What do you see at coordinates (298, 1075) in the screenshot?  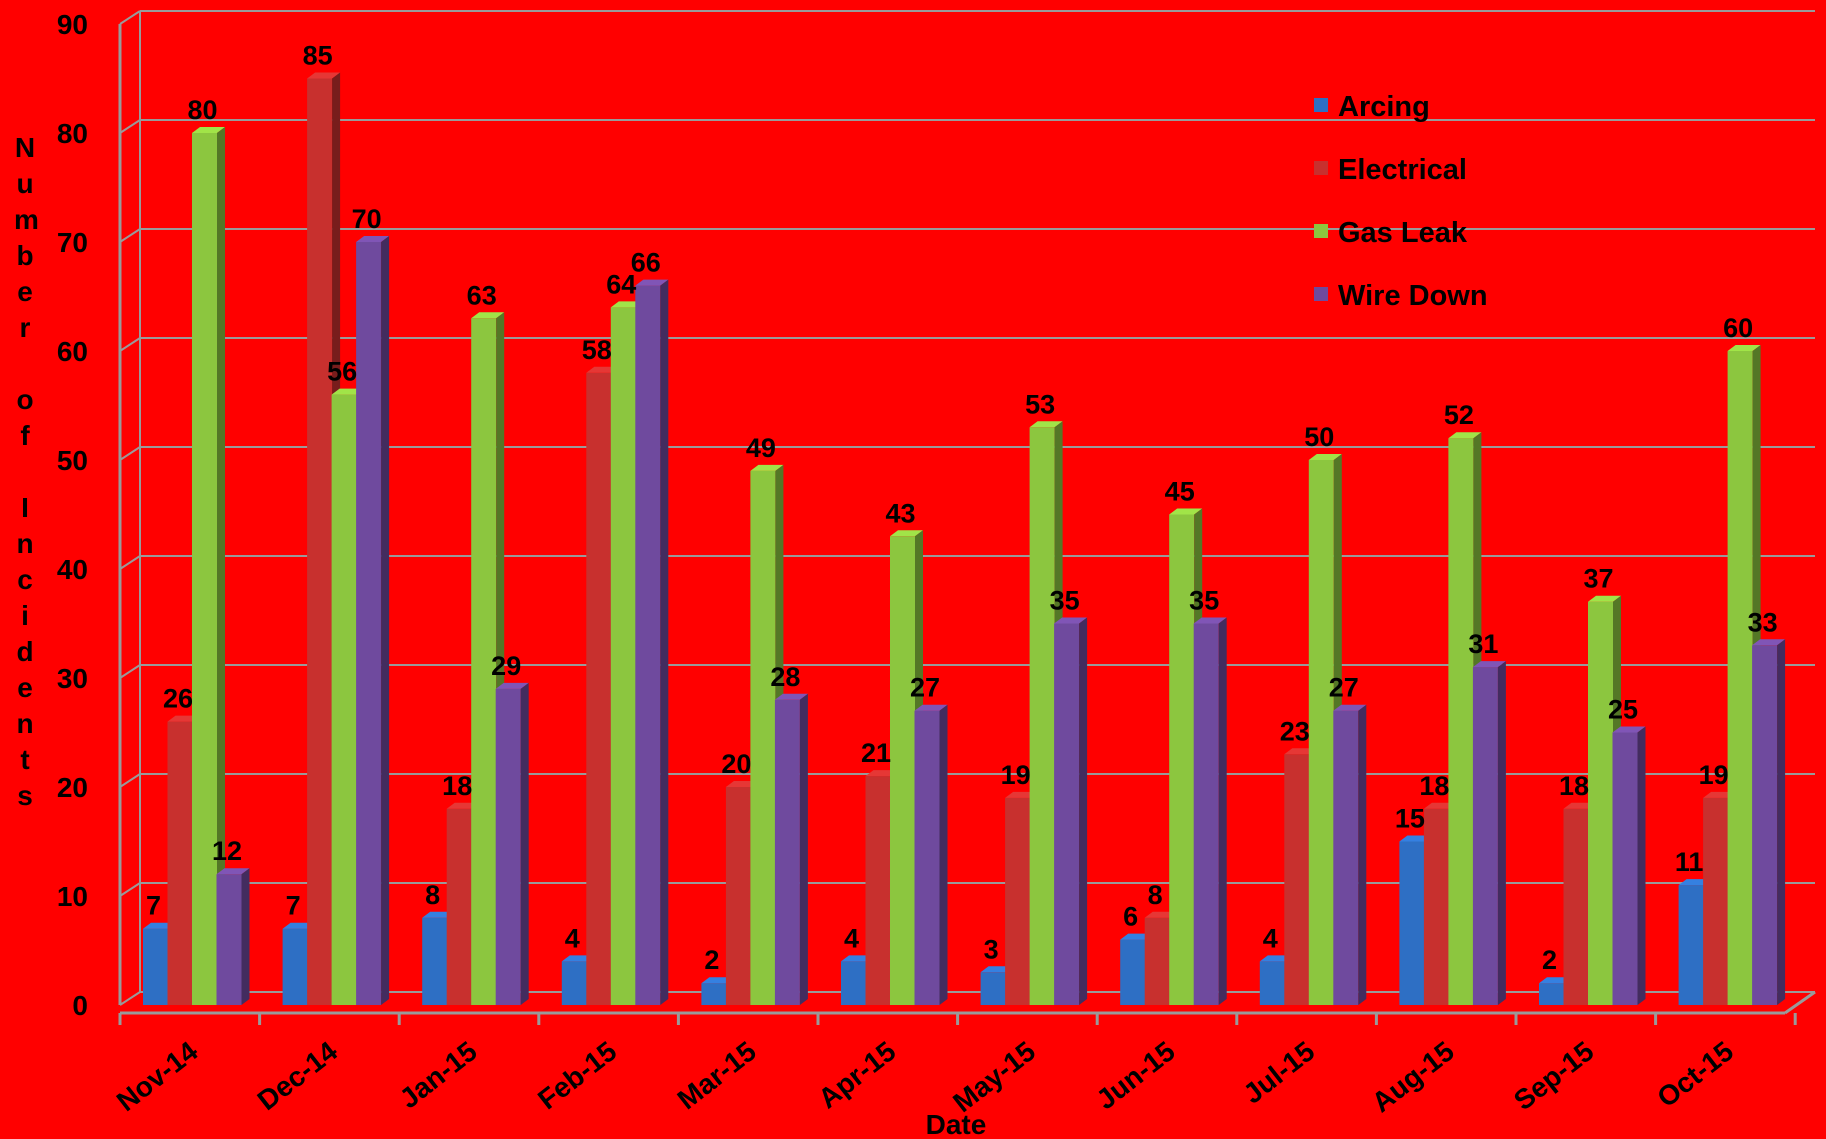 I see `x-tick-label: Dec-14` at bounding box center [298, 1075].